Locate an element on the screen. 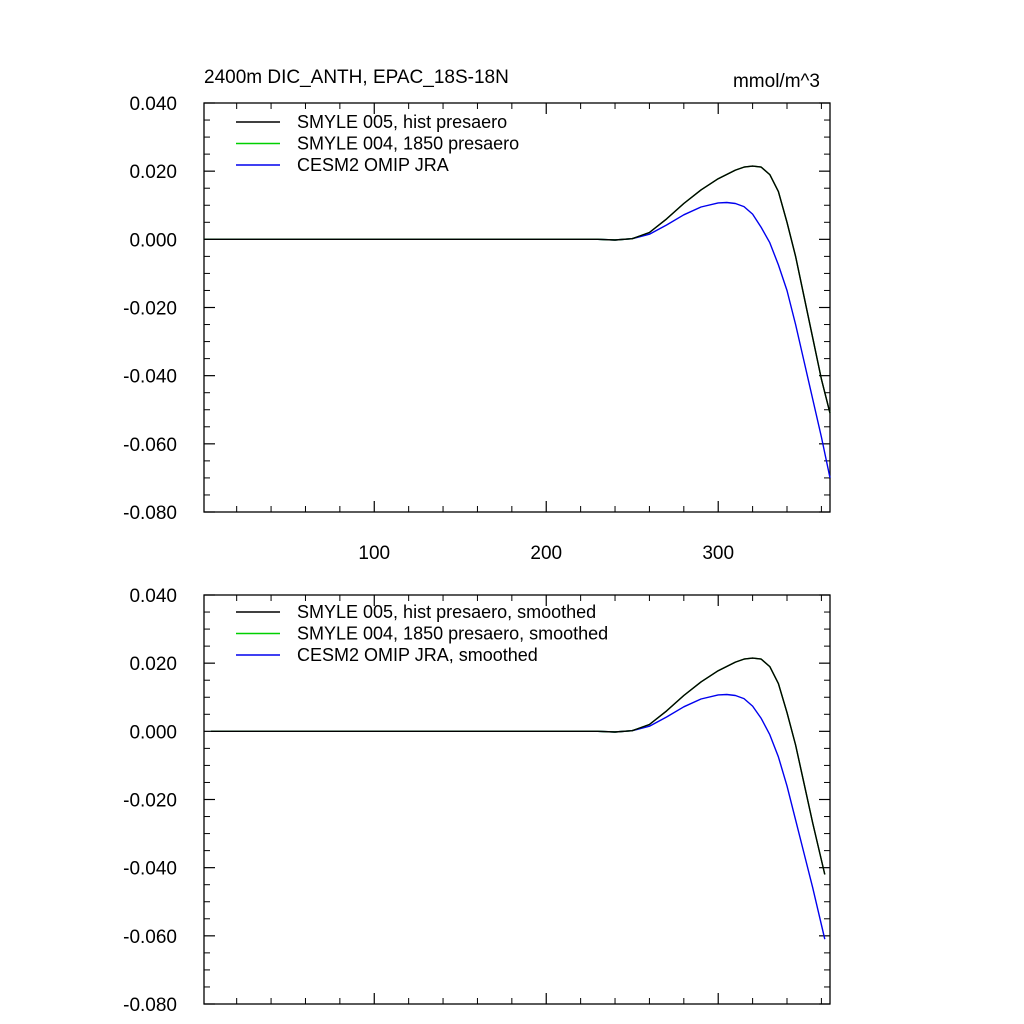  legend-label: CESM2 OMIP JRA, smoothed is located at coordinates (417, 655).